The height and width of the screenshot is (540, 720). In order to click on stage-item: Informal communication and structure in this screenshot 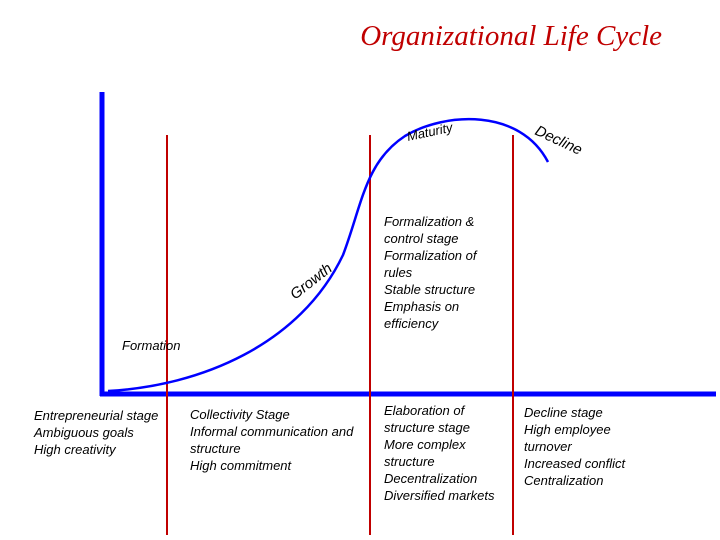, I will do `click(272, 440)`.